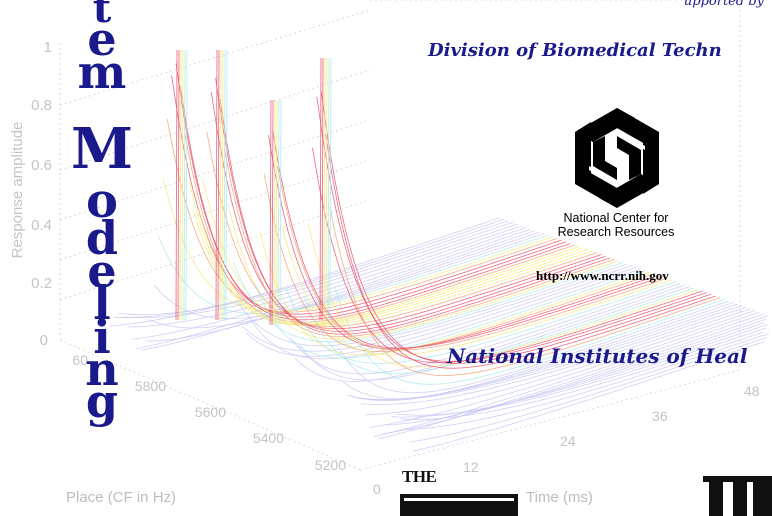 The width and height of the screenshot is (772, 516). I want to click on time-axis-label: Time (ms), so click(559, 497).